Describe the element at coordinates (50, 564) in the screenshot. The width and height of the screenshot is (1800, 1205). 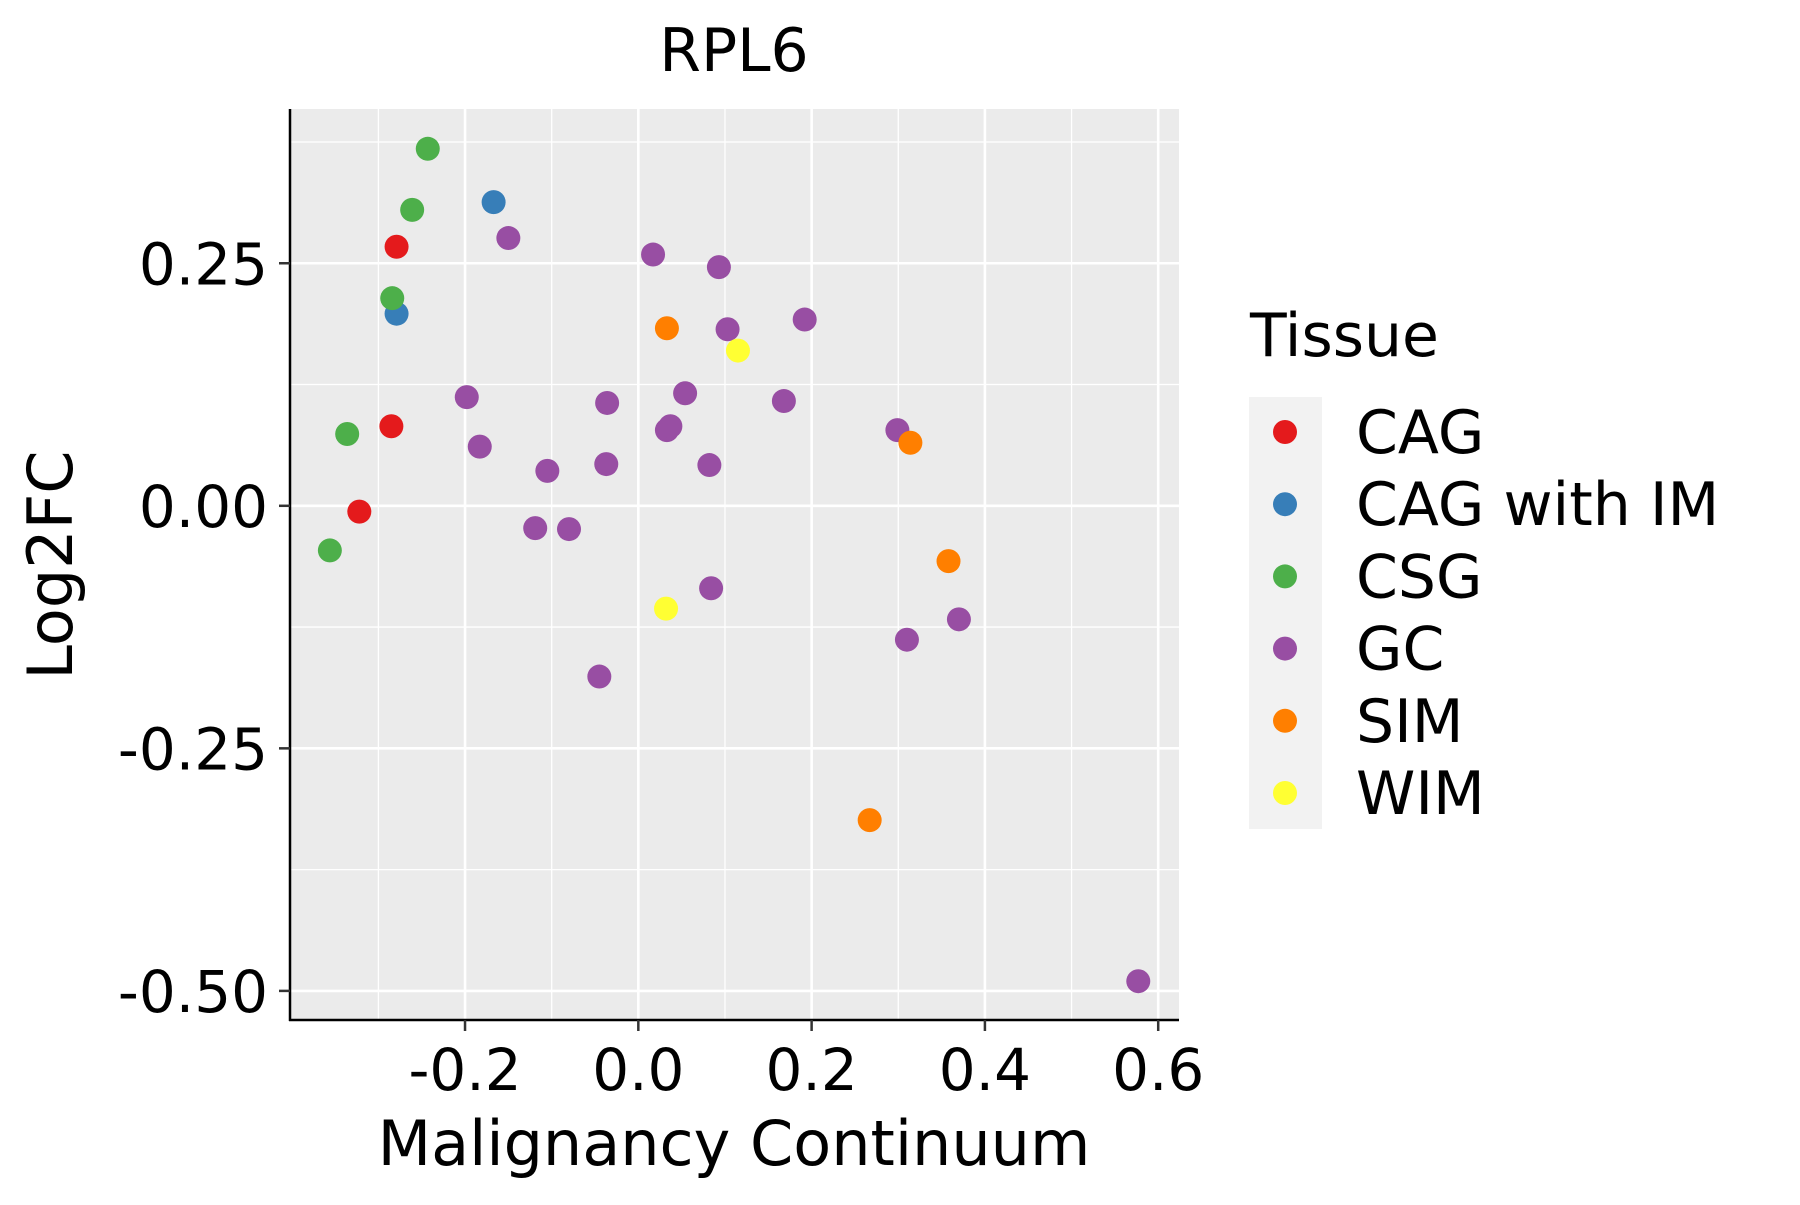
I see `y-axis-title: Log2FC` at that location.